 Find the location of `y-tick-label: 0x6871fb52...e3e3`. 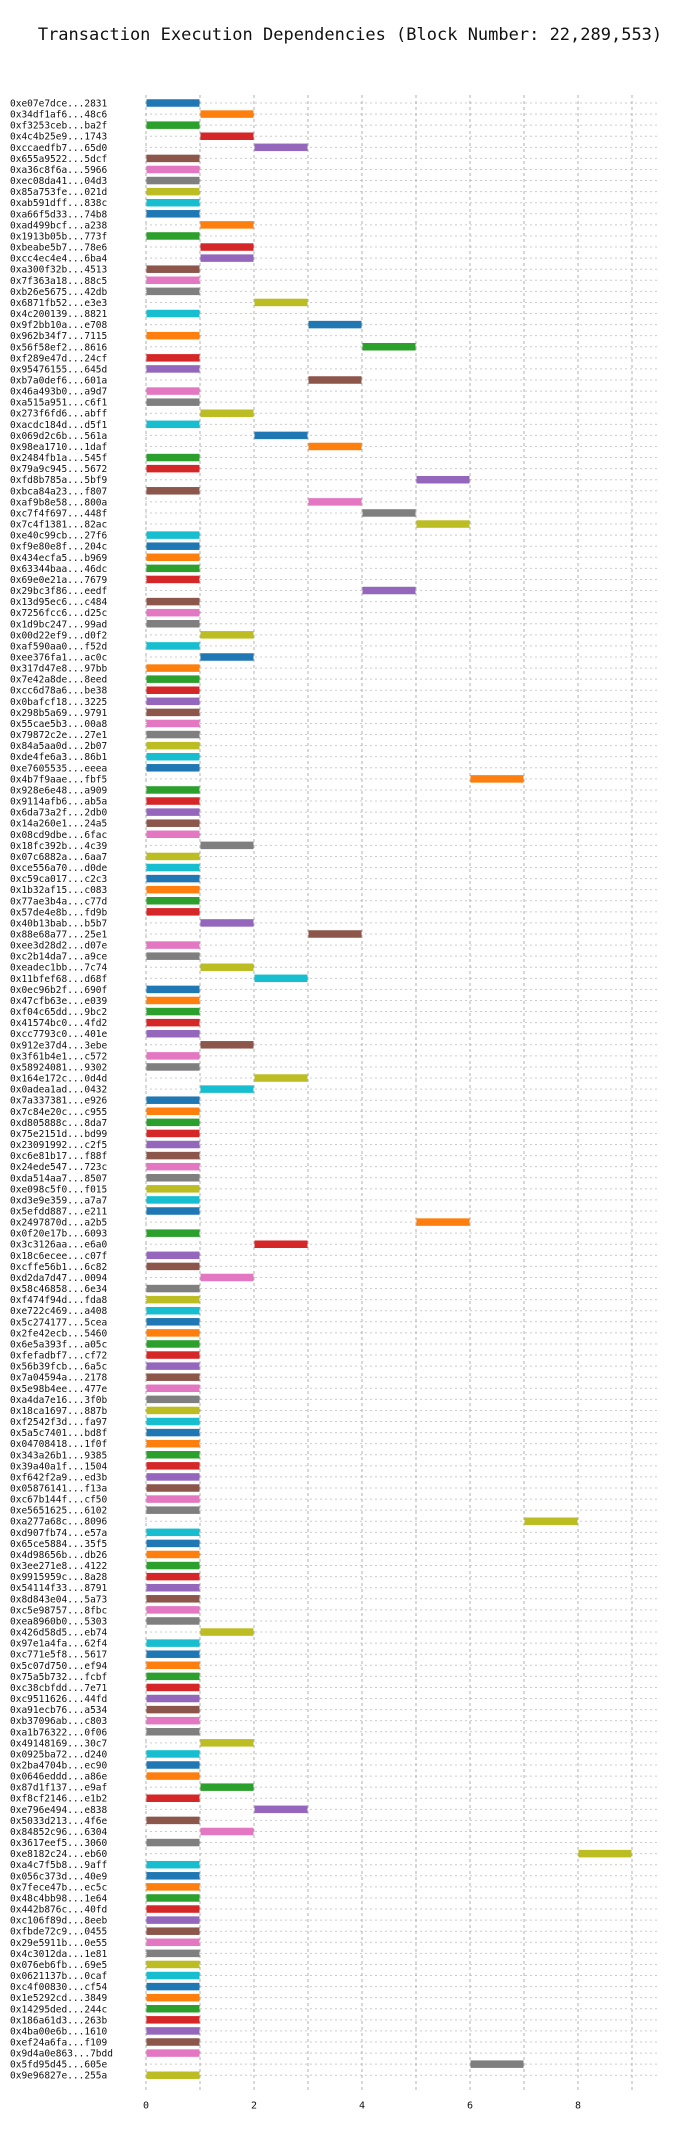

y-tick-label: 0x6871fb52...e3e3 is located at coordinates (58, 303).